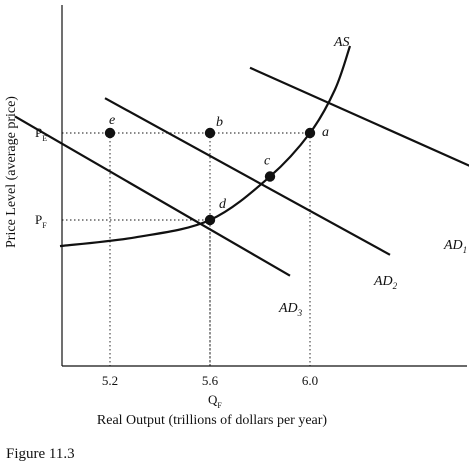  What do you see at coordinates (41, 134) in the screenshot?
I see `y-tick-e: PE` at bounding box center [41, 134].